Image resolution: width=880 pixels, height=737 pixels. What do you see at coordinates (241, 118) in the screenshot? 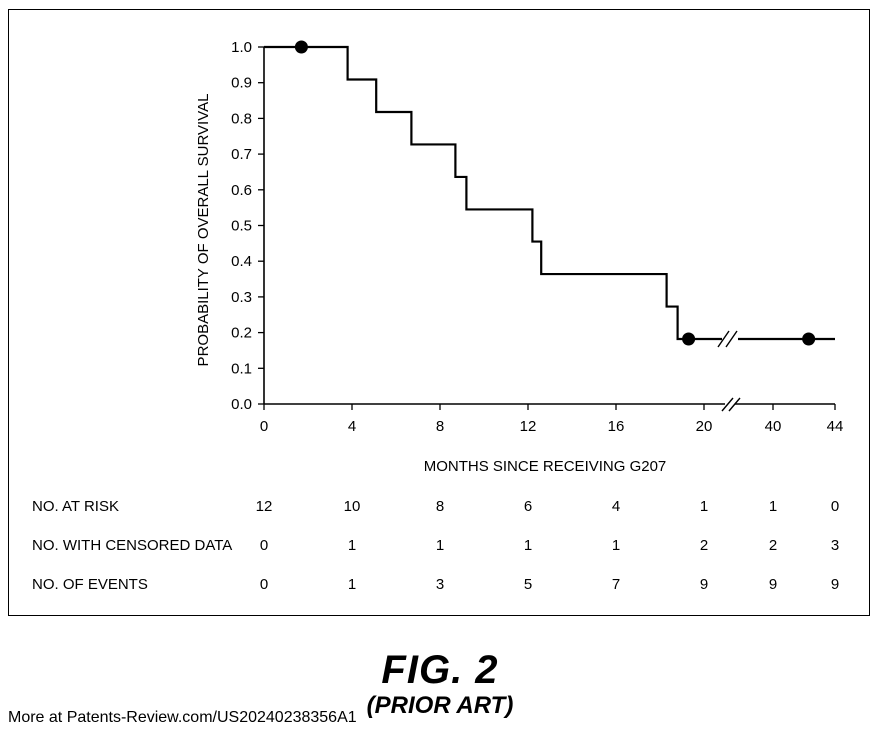
I see `y-tick-label: 0.8` at bounding box center [241, 118].